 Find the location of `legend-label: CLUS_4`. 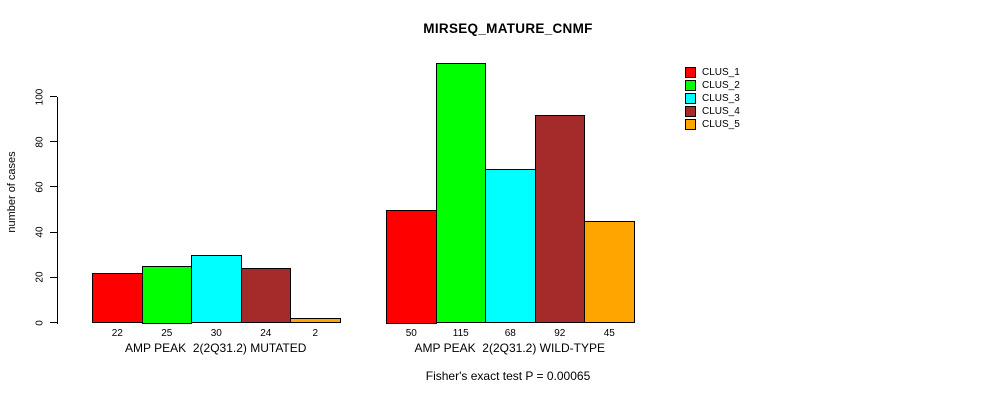

legend-label: CLUS_4 is located at coordinates (721, 111).